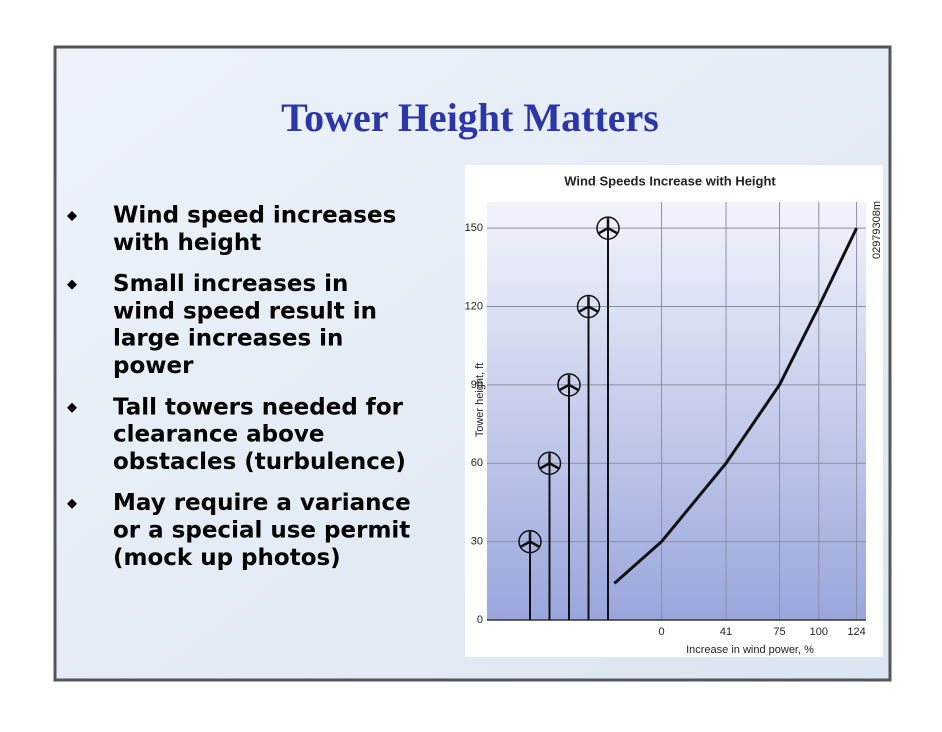  Describe the element at coordinates (258, 407) in the screenshot. I see `bullet-text: Tall towers needed for` at that location.